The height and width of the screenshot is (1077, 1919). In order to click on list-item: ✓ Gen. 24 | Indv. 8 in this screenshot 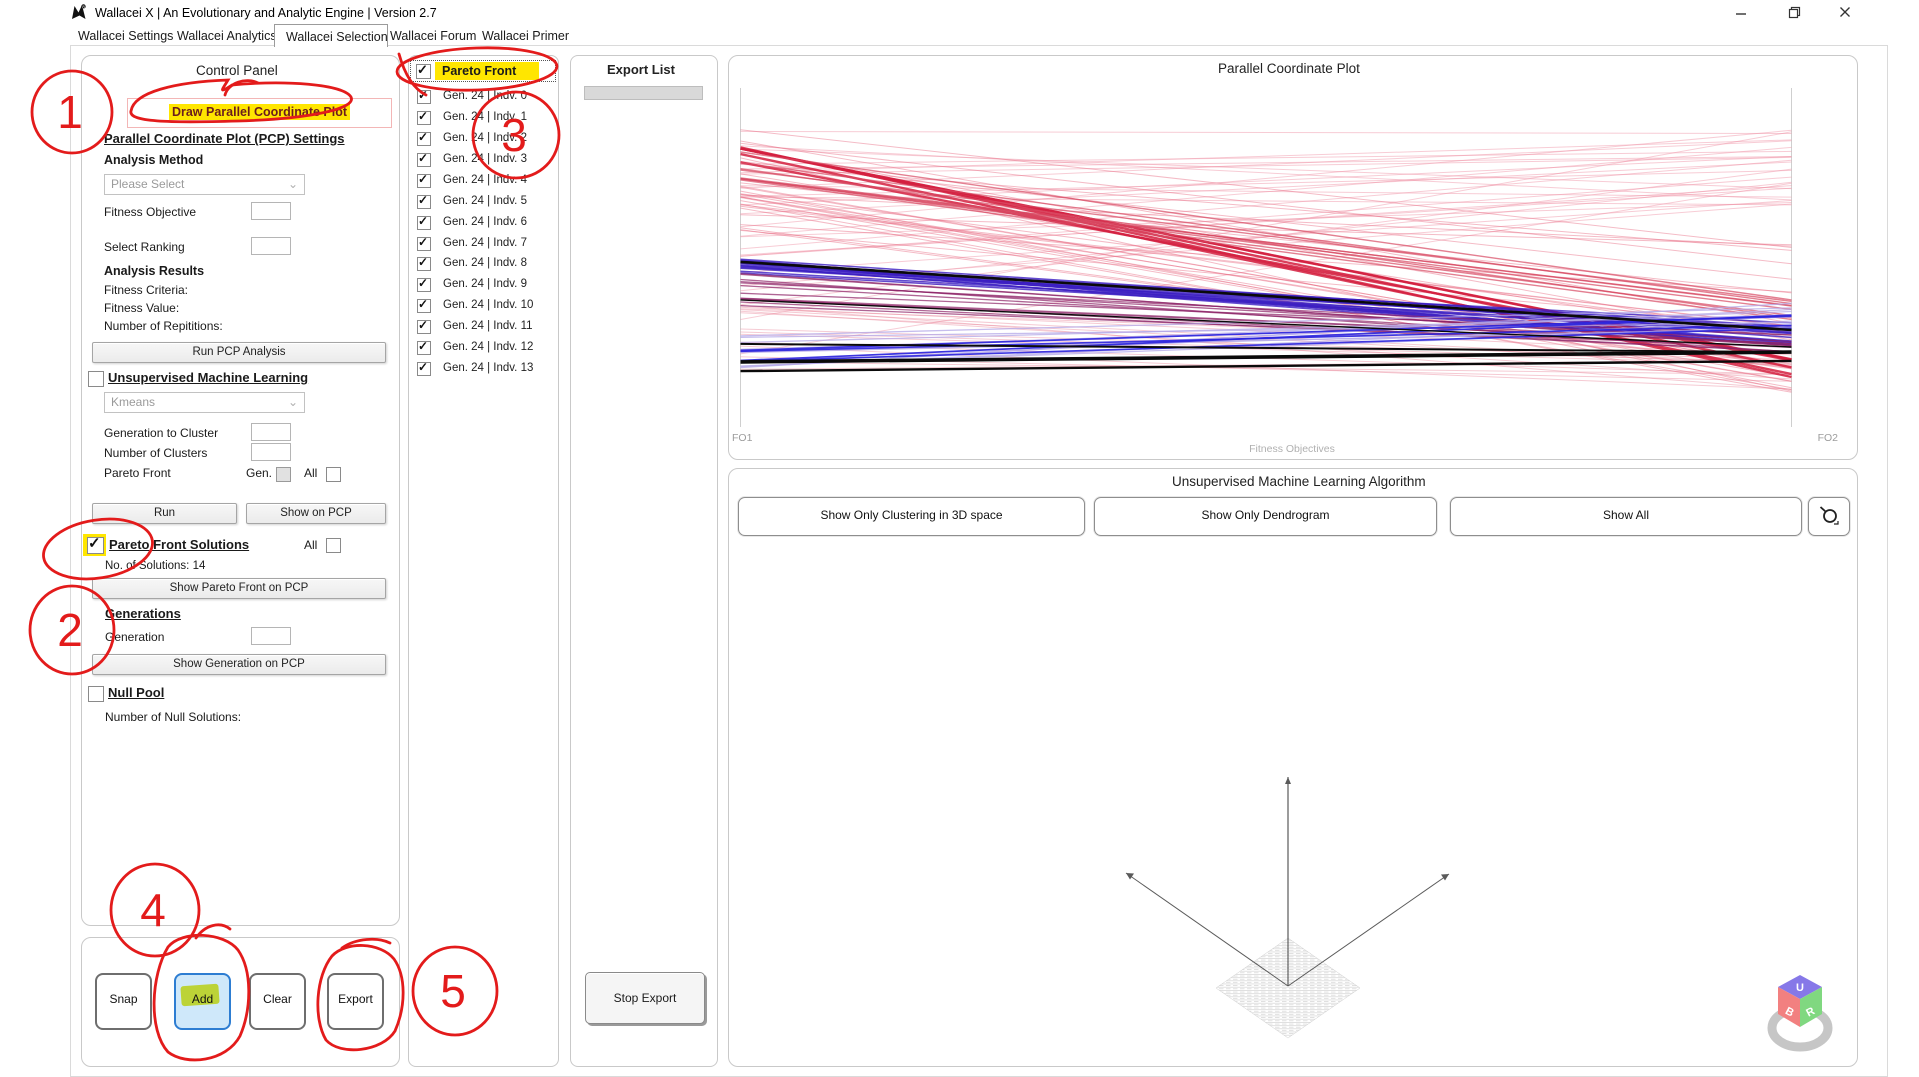, I will do `click(482, 264)`.